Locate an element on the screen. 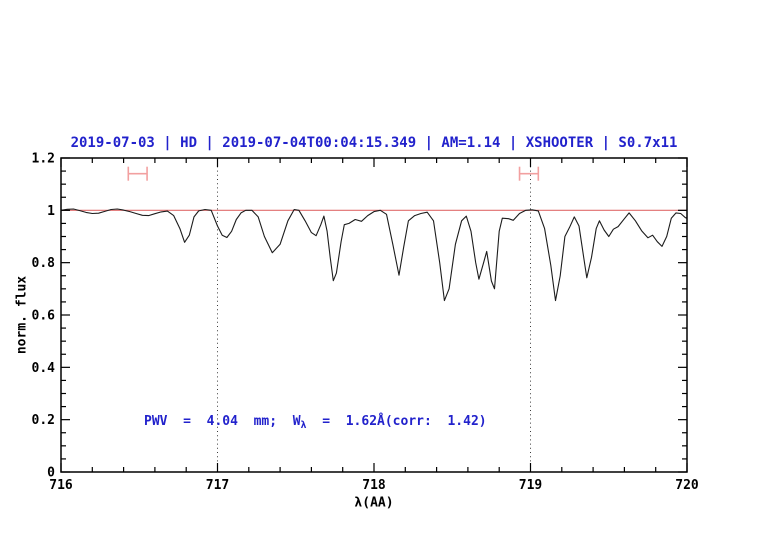 This screenshot has height=542, width=782. x-tick-label: 718 is located at coordinates (374, 485).